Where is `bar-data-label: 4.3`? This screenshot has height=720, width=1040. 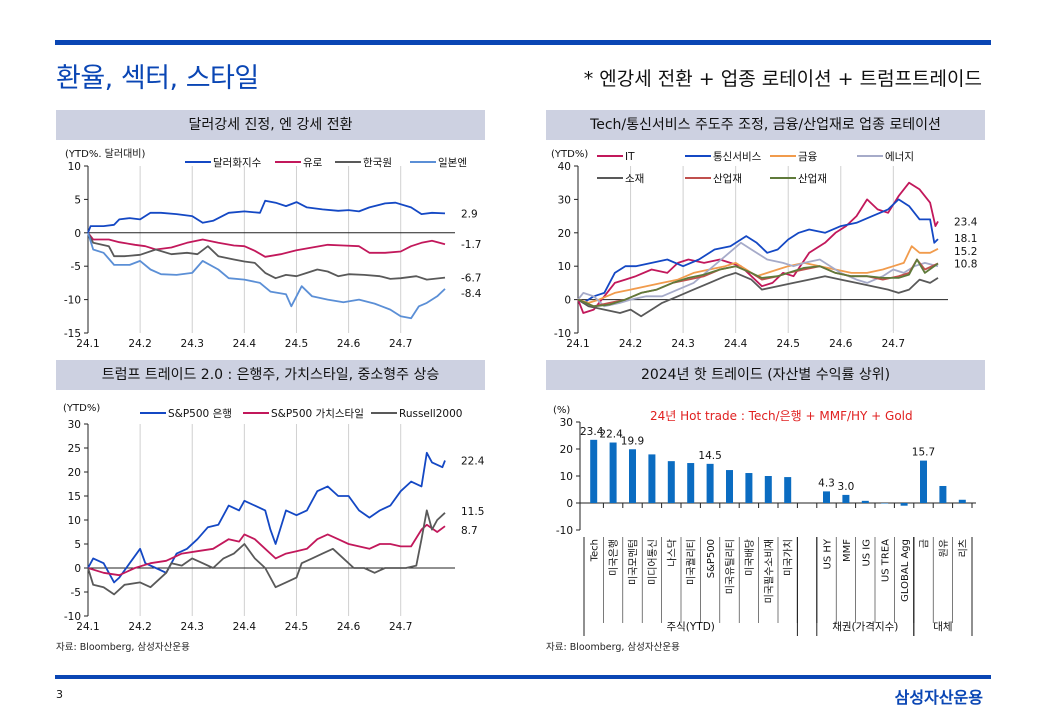
bar-data-label: 4.3 is located at coordinates (826, 483).